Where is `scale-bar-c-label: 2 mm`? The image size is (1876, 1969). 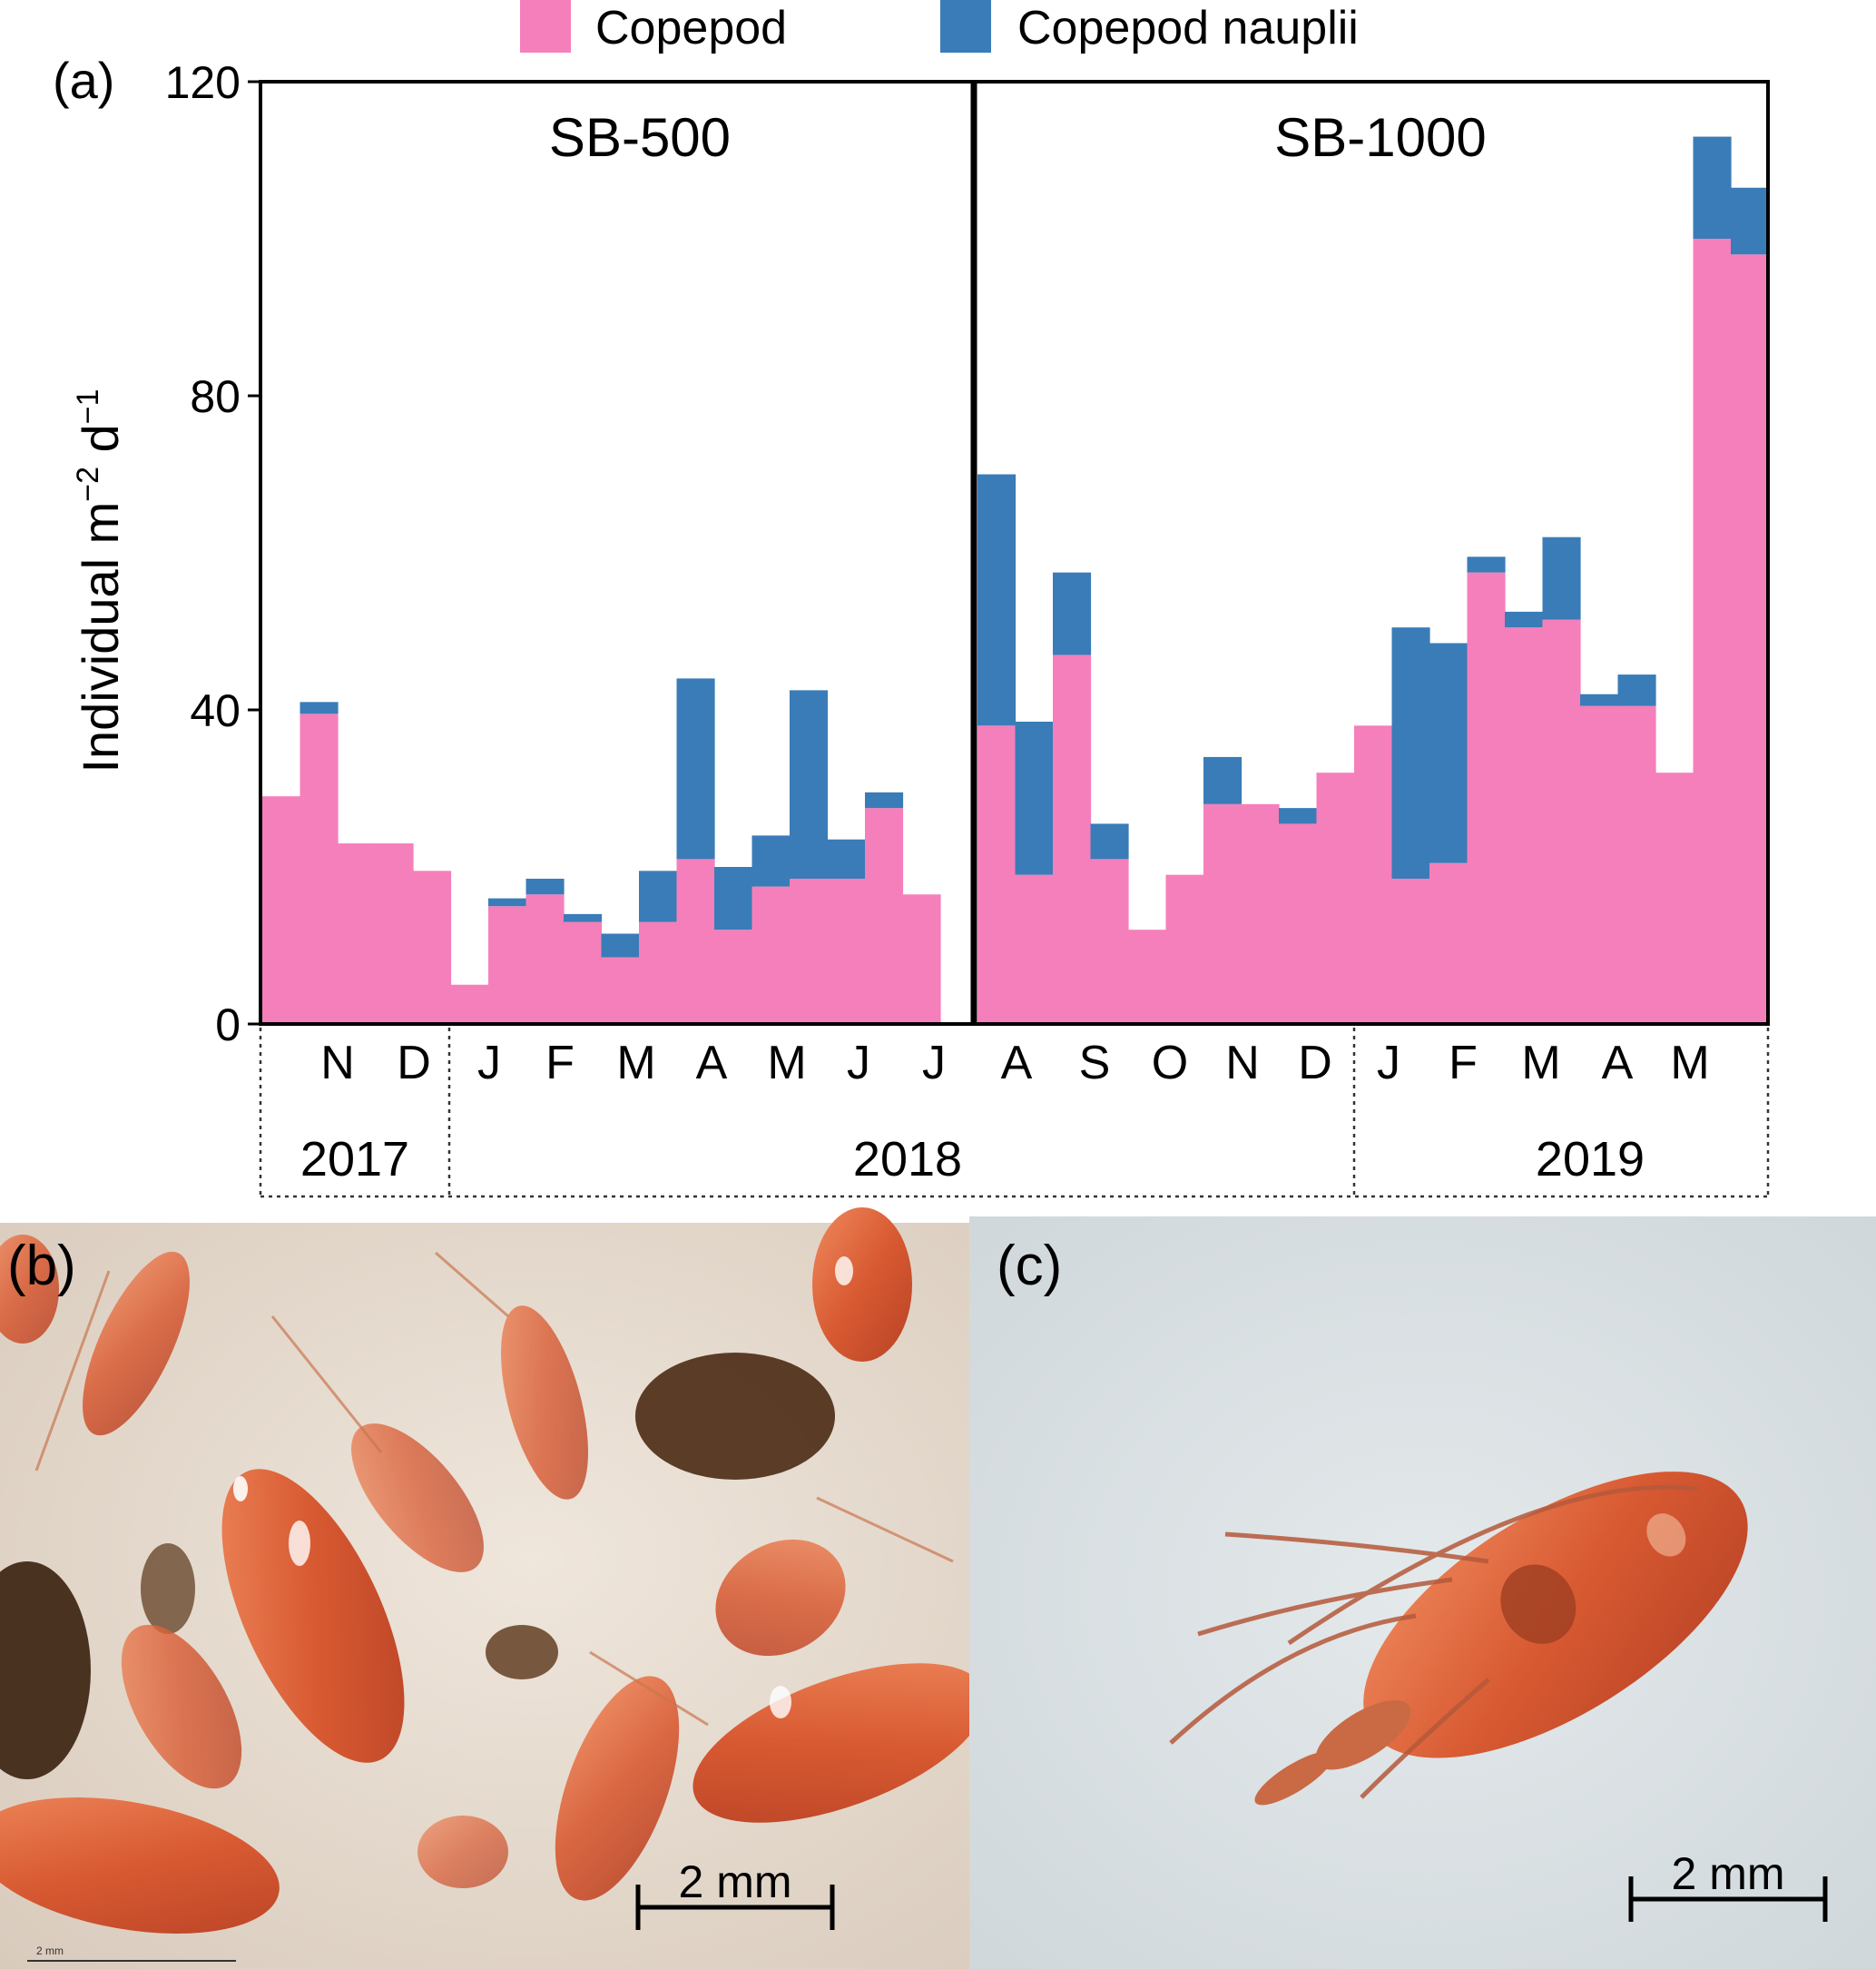 scale-bar-c-label: 2 mm is located at coordinates (1728, 1873).